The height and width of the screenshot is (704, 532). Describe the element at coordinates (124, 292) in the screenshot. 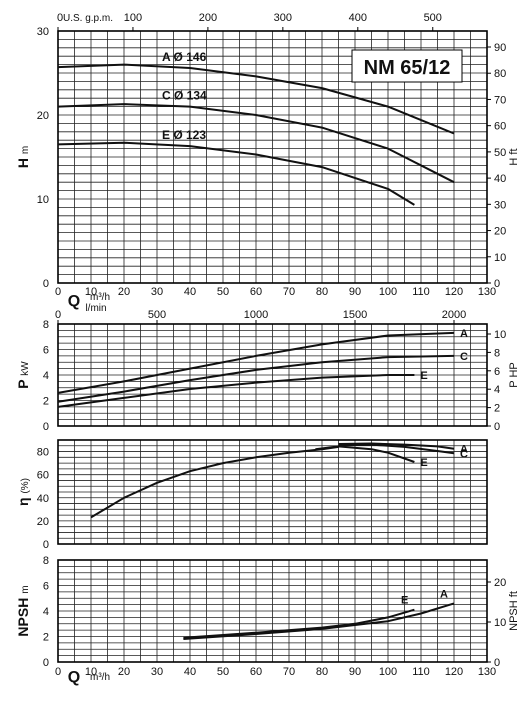

I see `xtick-label-mid: 20` at that location.